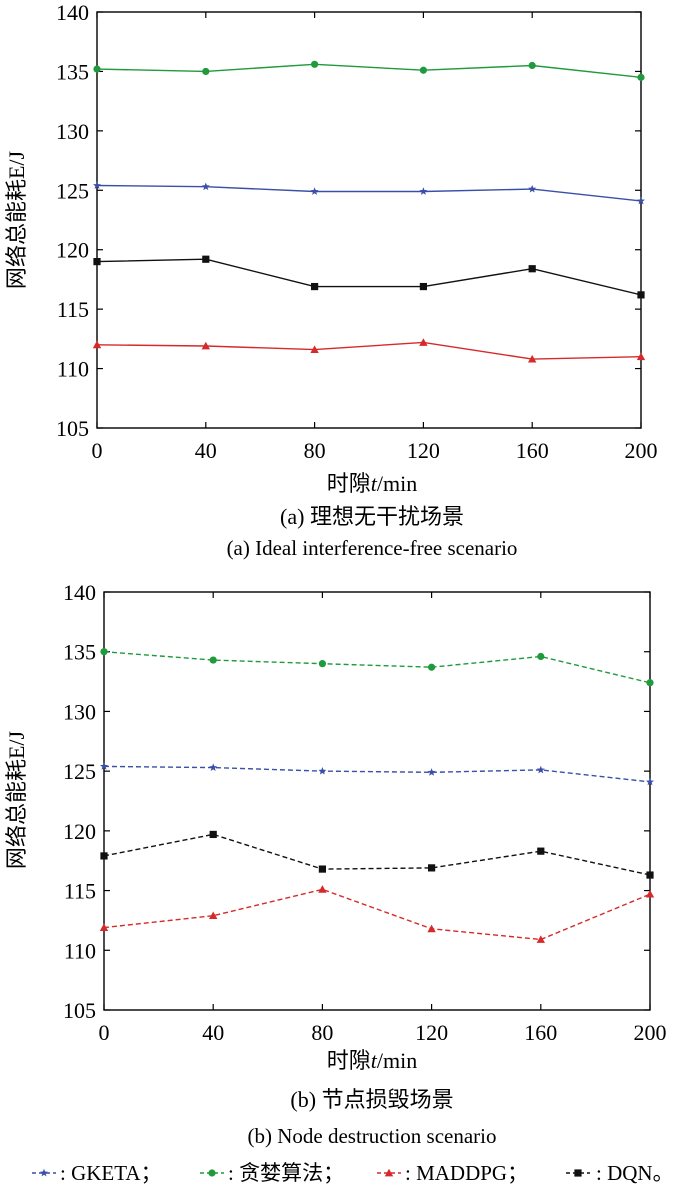 The width and height of the screenshot is (700, 1196). What do you see at coordinates (275, 1173) in the screenshot?
I see `legend-label-greedy: : 贪婪算法` at bounding box center [275, 1173].